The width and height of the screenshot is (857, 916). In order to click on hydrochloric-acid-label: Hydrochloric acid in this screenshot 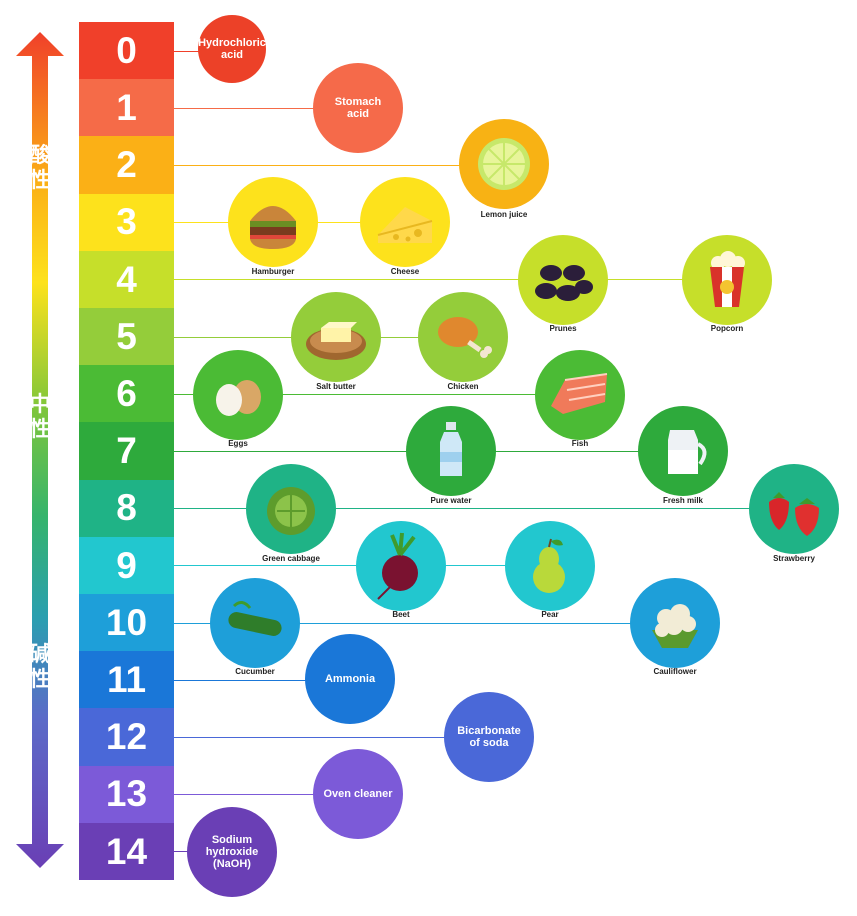, I will do `click(232, 49)`.